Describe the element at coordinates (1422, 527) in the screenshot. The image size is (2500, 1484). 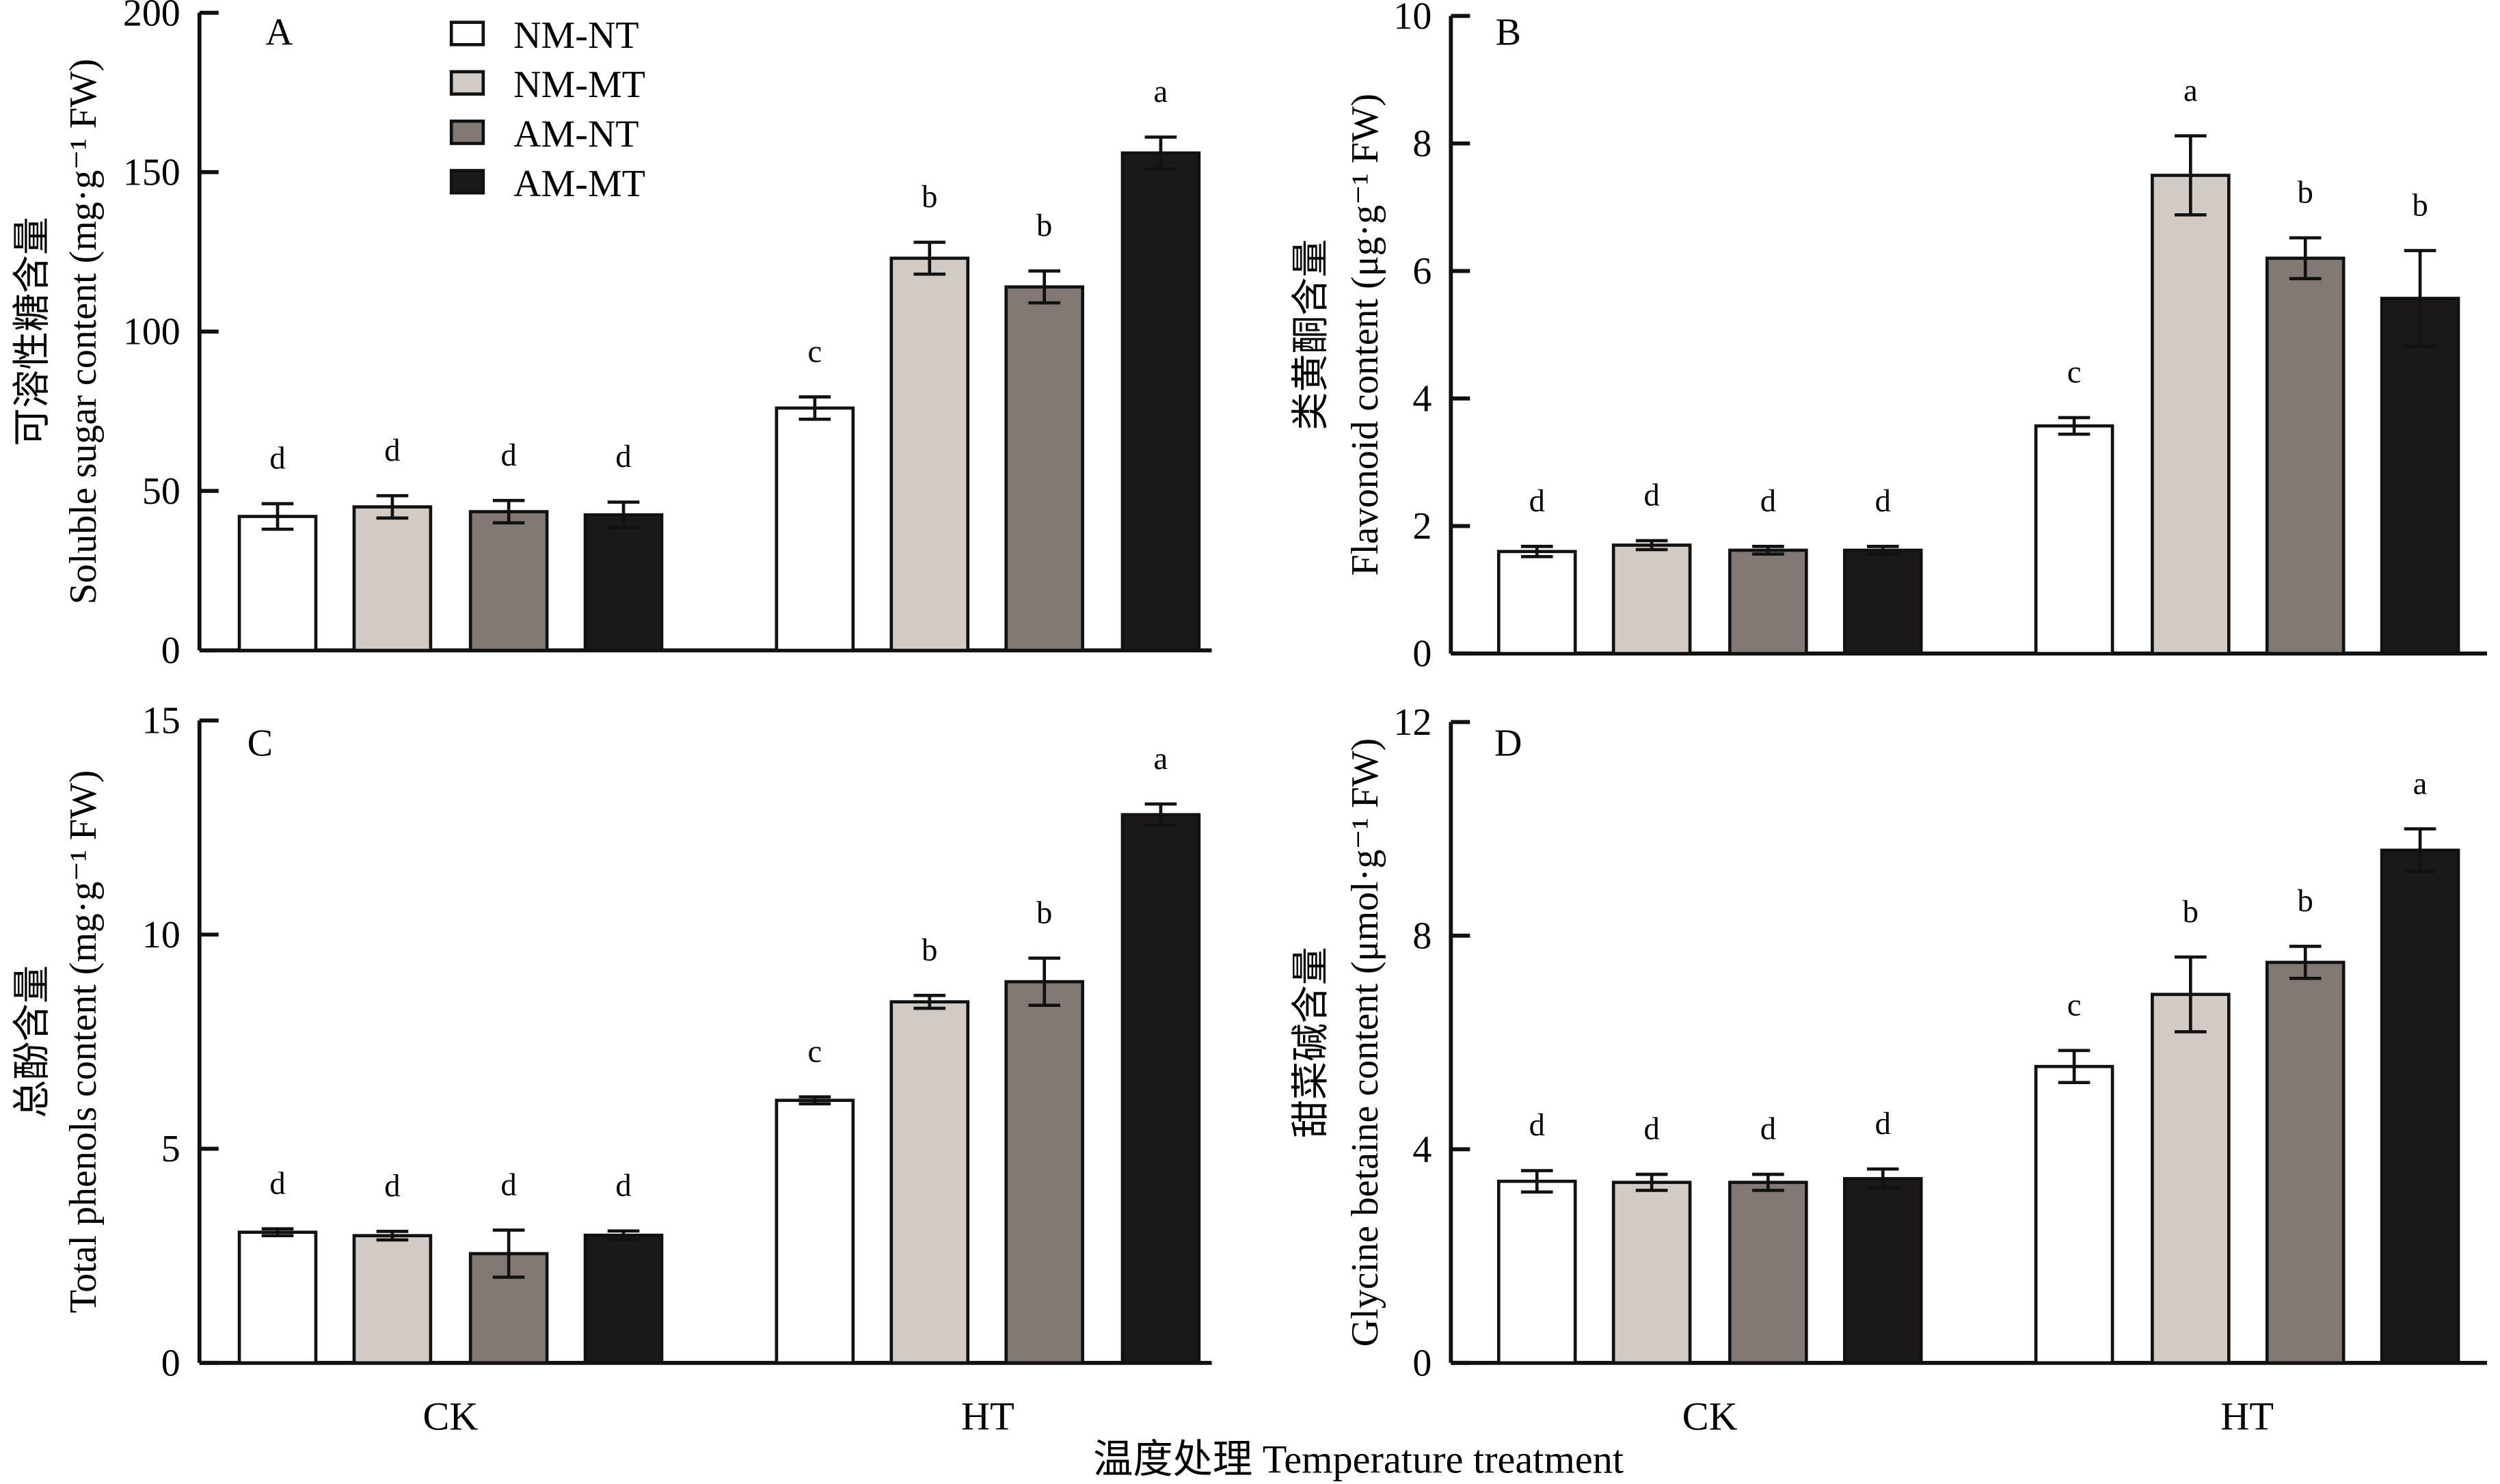
I see `y-tick-label: 2` at that location.